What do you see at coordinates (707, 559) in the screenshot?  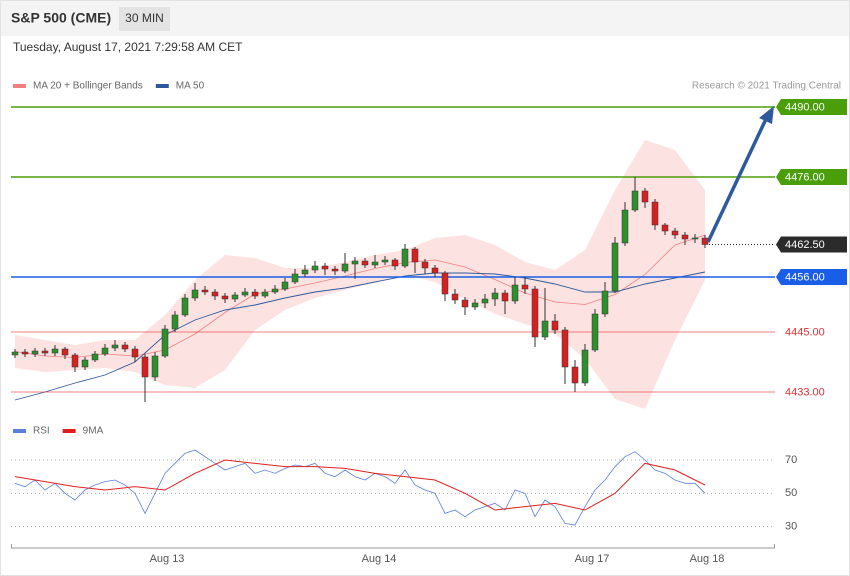 I see `x-tick-label: Aug 18` at bounding box center [707, 559].